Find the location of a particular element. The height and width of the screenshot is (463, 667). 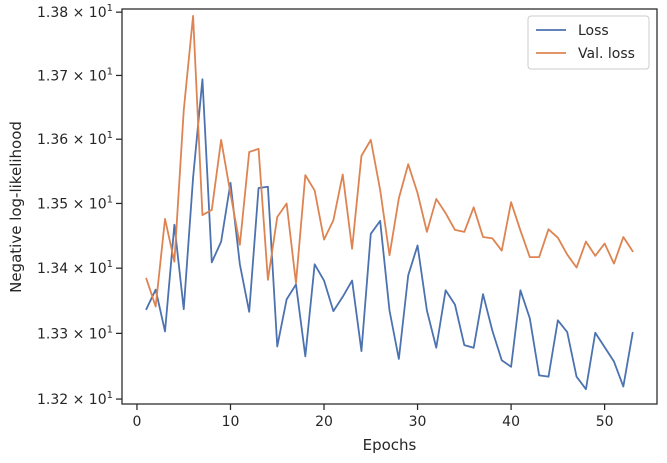

y-axis-label: Negative log-likelihood is located at coordinates (16, 207).